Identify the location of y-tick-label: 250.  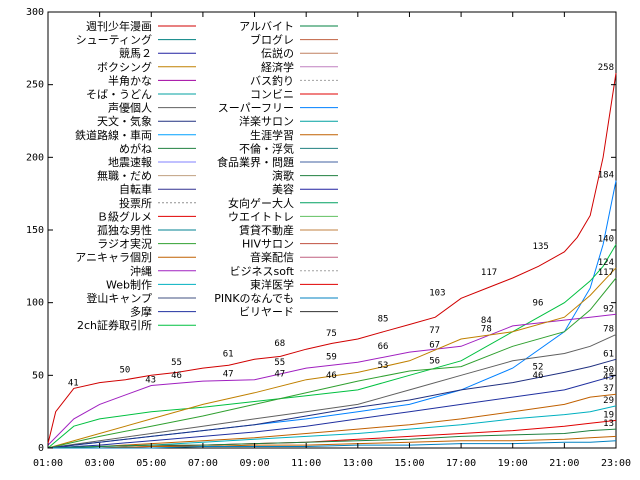
(35, 85).